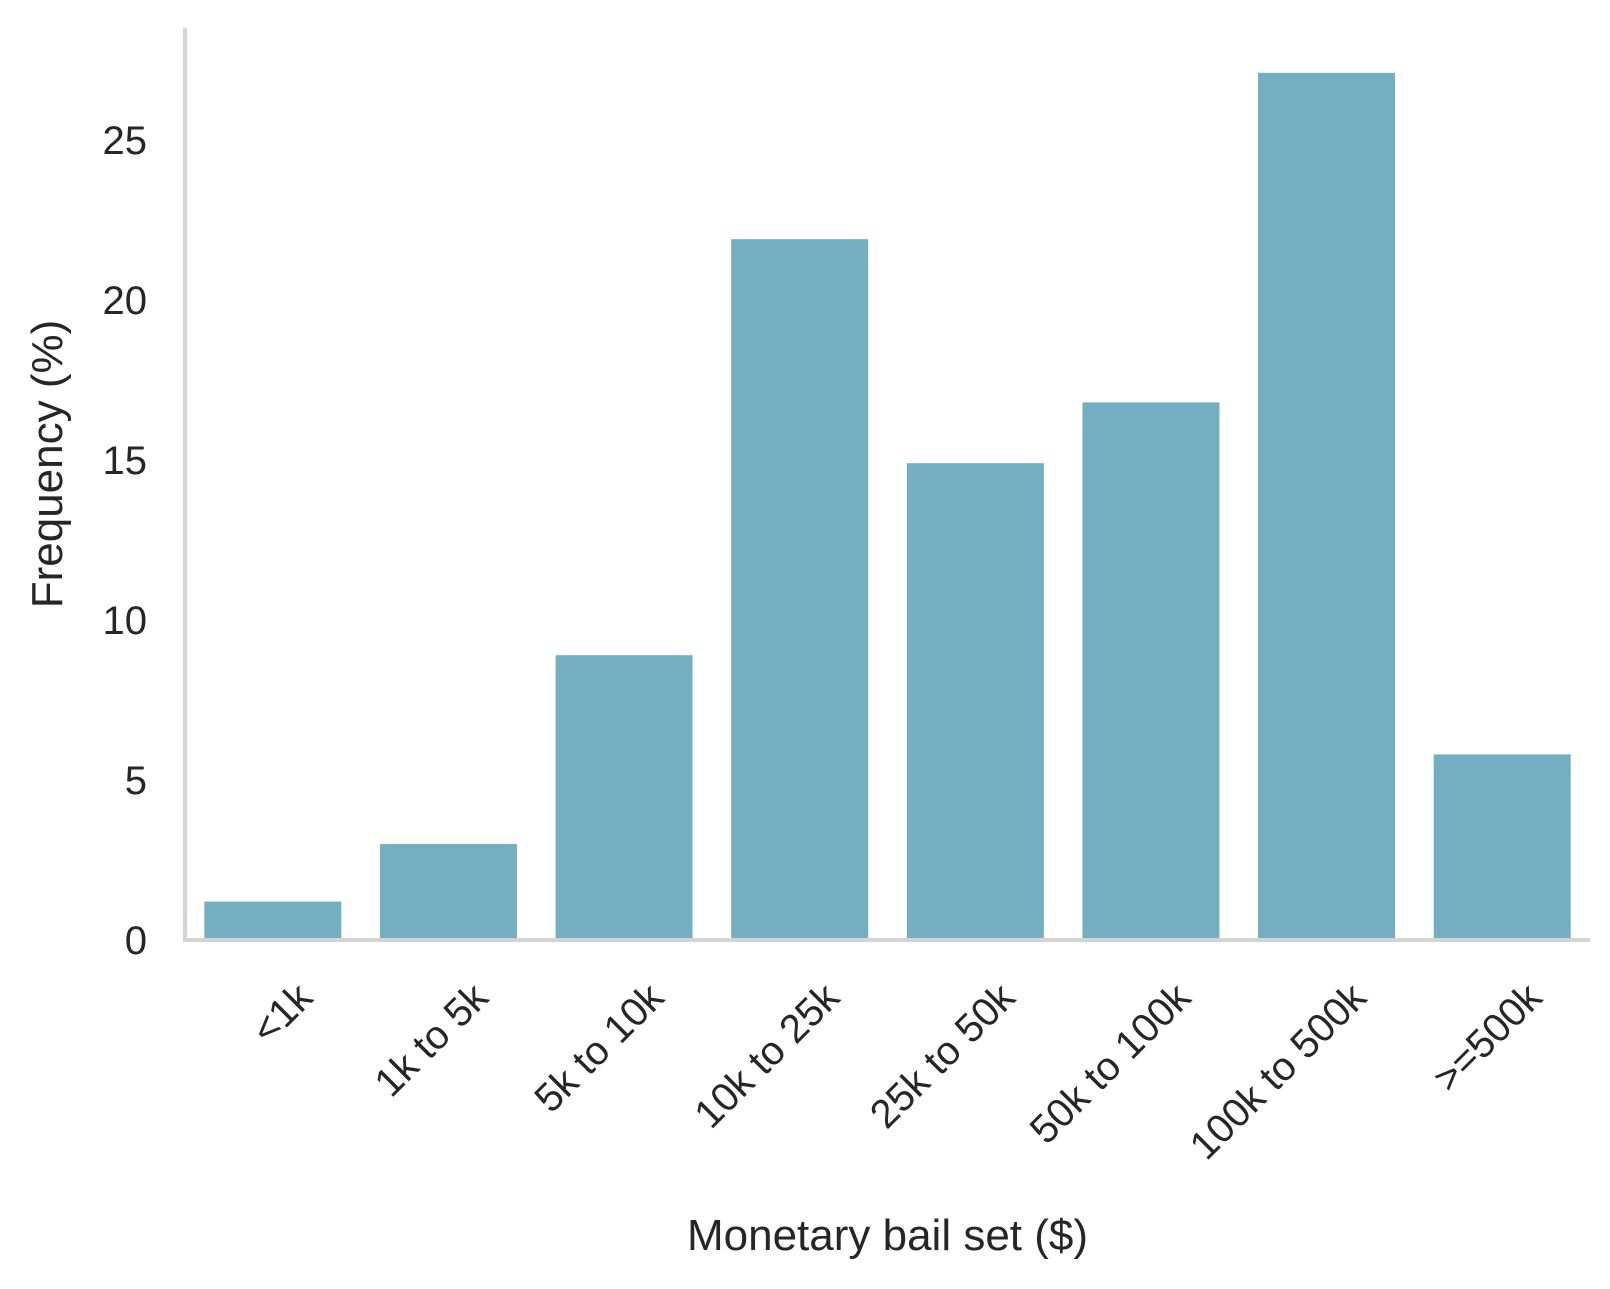 This screenshot has height=1289, width=1610. Describe the element at coordinates (125, 301) in the screenshot. I see `y-tick-label-4: 20` at that location.